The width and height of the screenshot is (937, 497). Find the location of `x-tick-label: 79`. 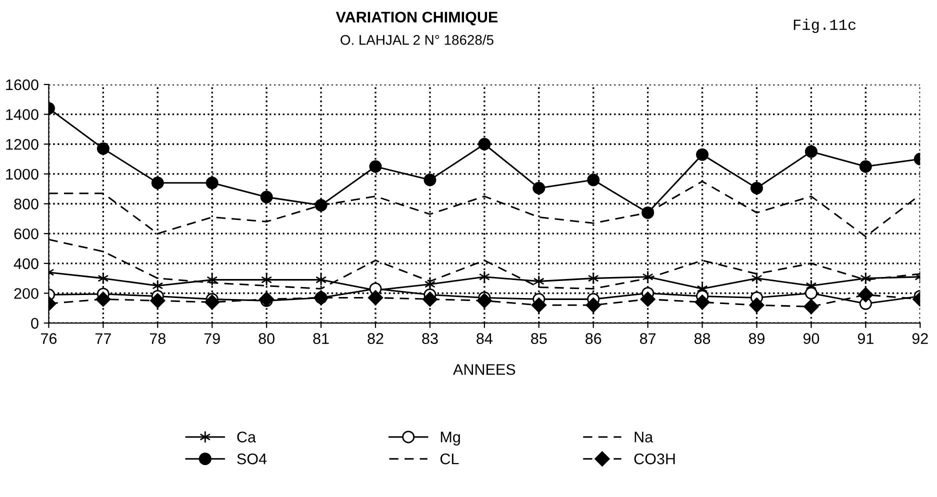

x-tick-label: 79 is located at coordinates (212, 338).